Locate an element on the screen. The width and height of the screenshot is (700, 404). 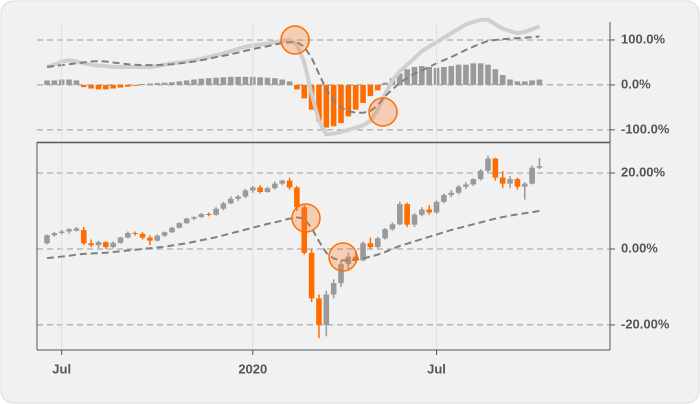
y-tick-label: 0.0% is located at coordinates (636, 83).